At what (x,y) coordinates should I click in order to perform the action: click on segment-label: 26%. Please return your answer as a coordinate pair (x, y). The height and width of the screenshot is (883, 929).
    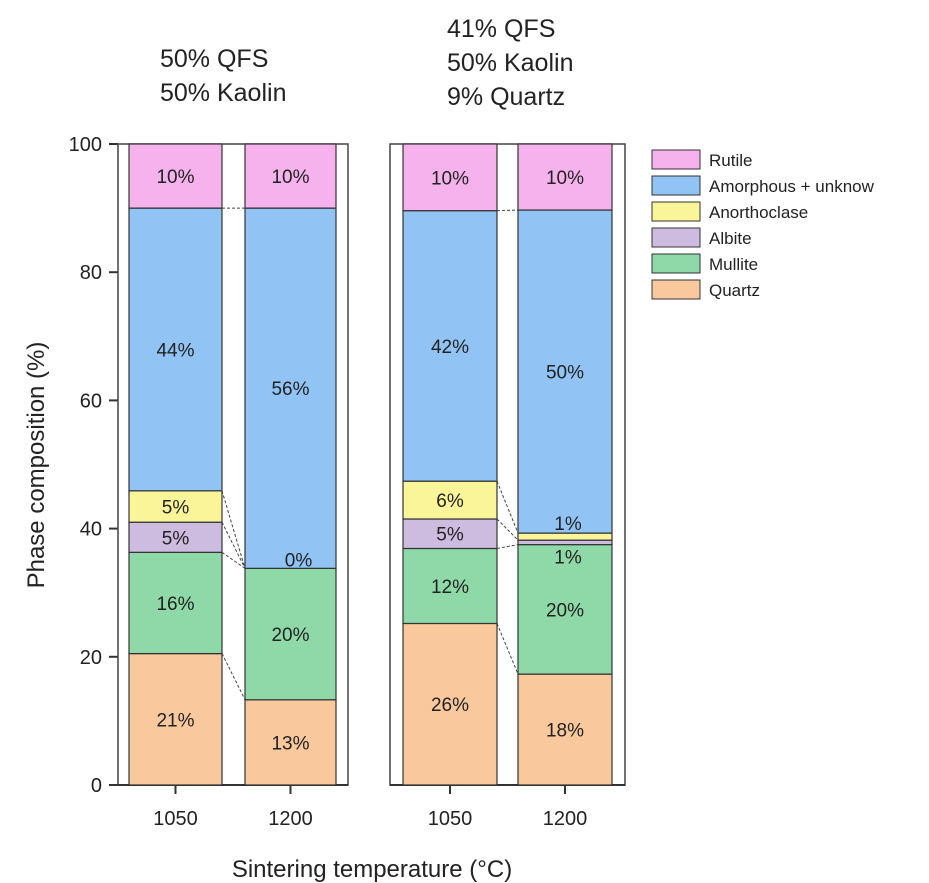
    Looking at the image, I should click on (450, 705).